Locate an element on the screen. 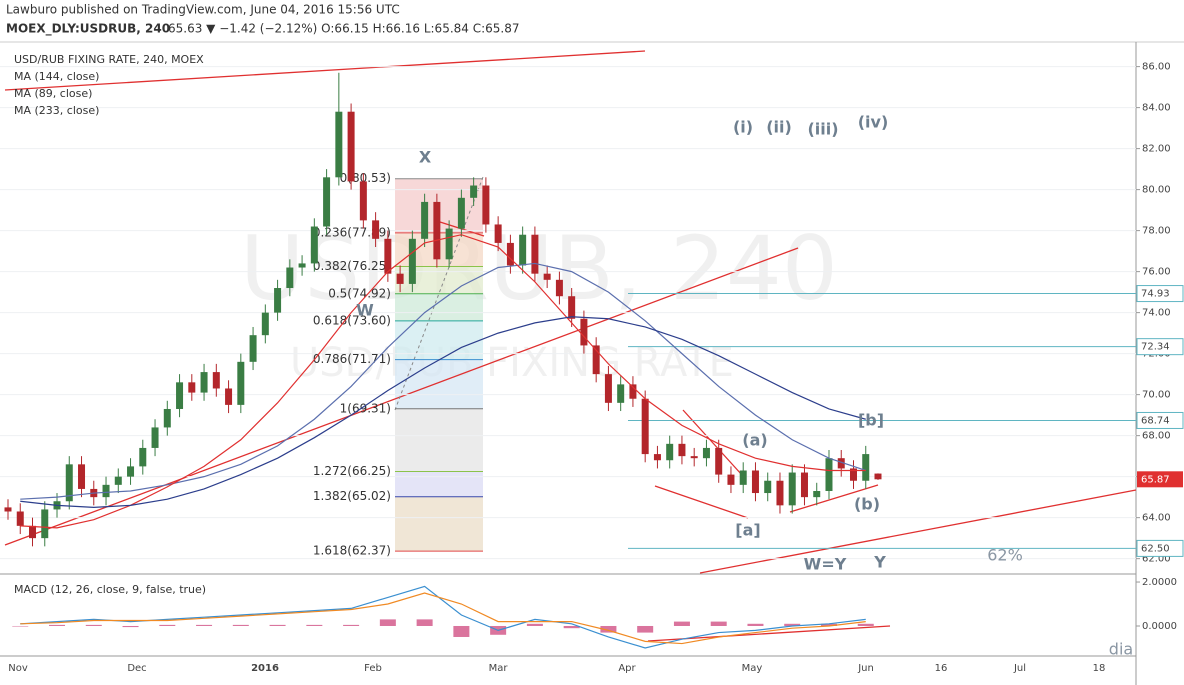 Image resolution: width=1184 pixels, height=685 pixels. x-tick-label: Nov is located at coordinates (18, 668).